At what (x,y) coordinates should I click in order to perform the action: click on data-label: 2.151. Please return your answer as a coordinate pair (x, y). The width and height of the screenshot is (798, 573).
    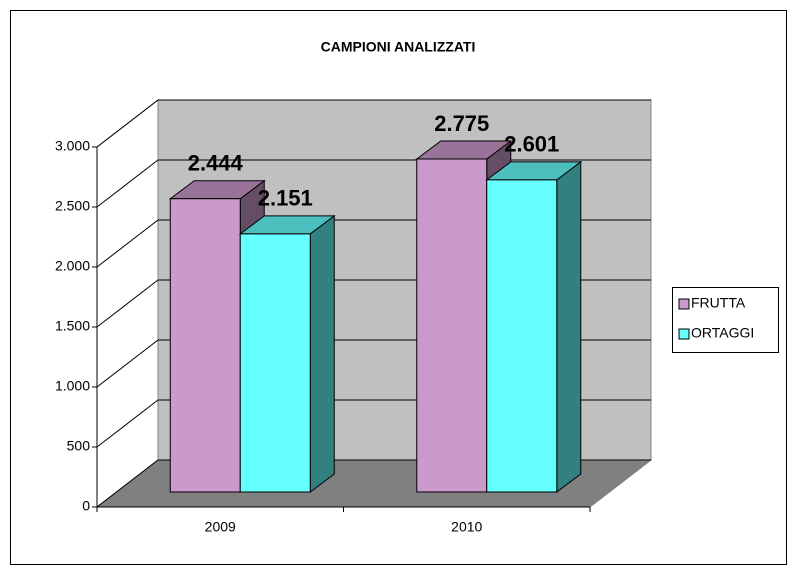
    Looking at the image, I should click on (285, 198).